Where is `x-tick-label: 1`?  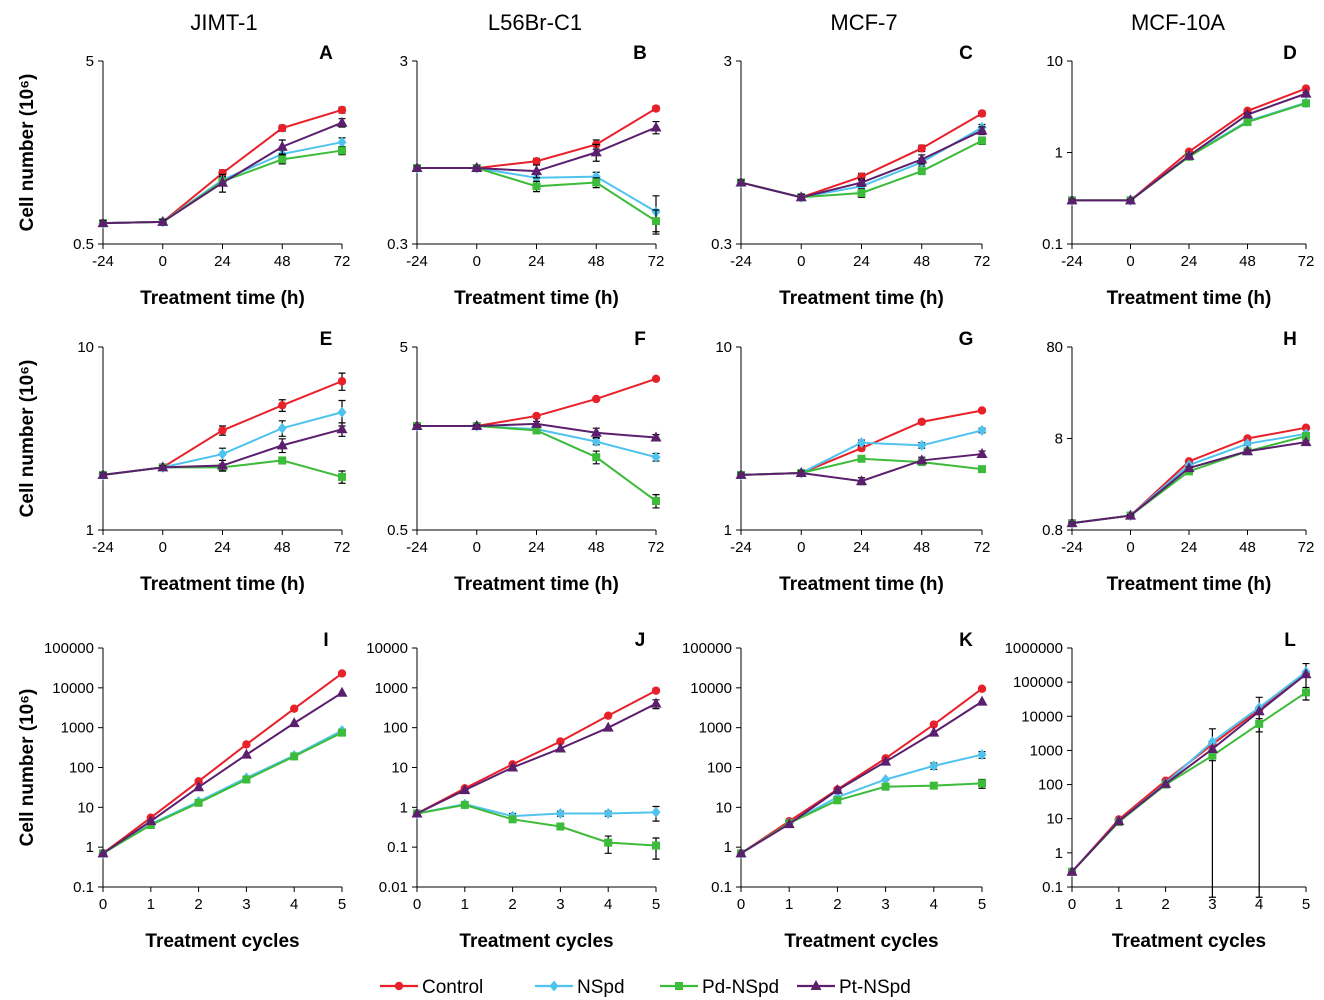 x-tick-label: 1 is located at coordinates (465, 904).